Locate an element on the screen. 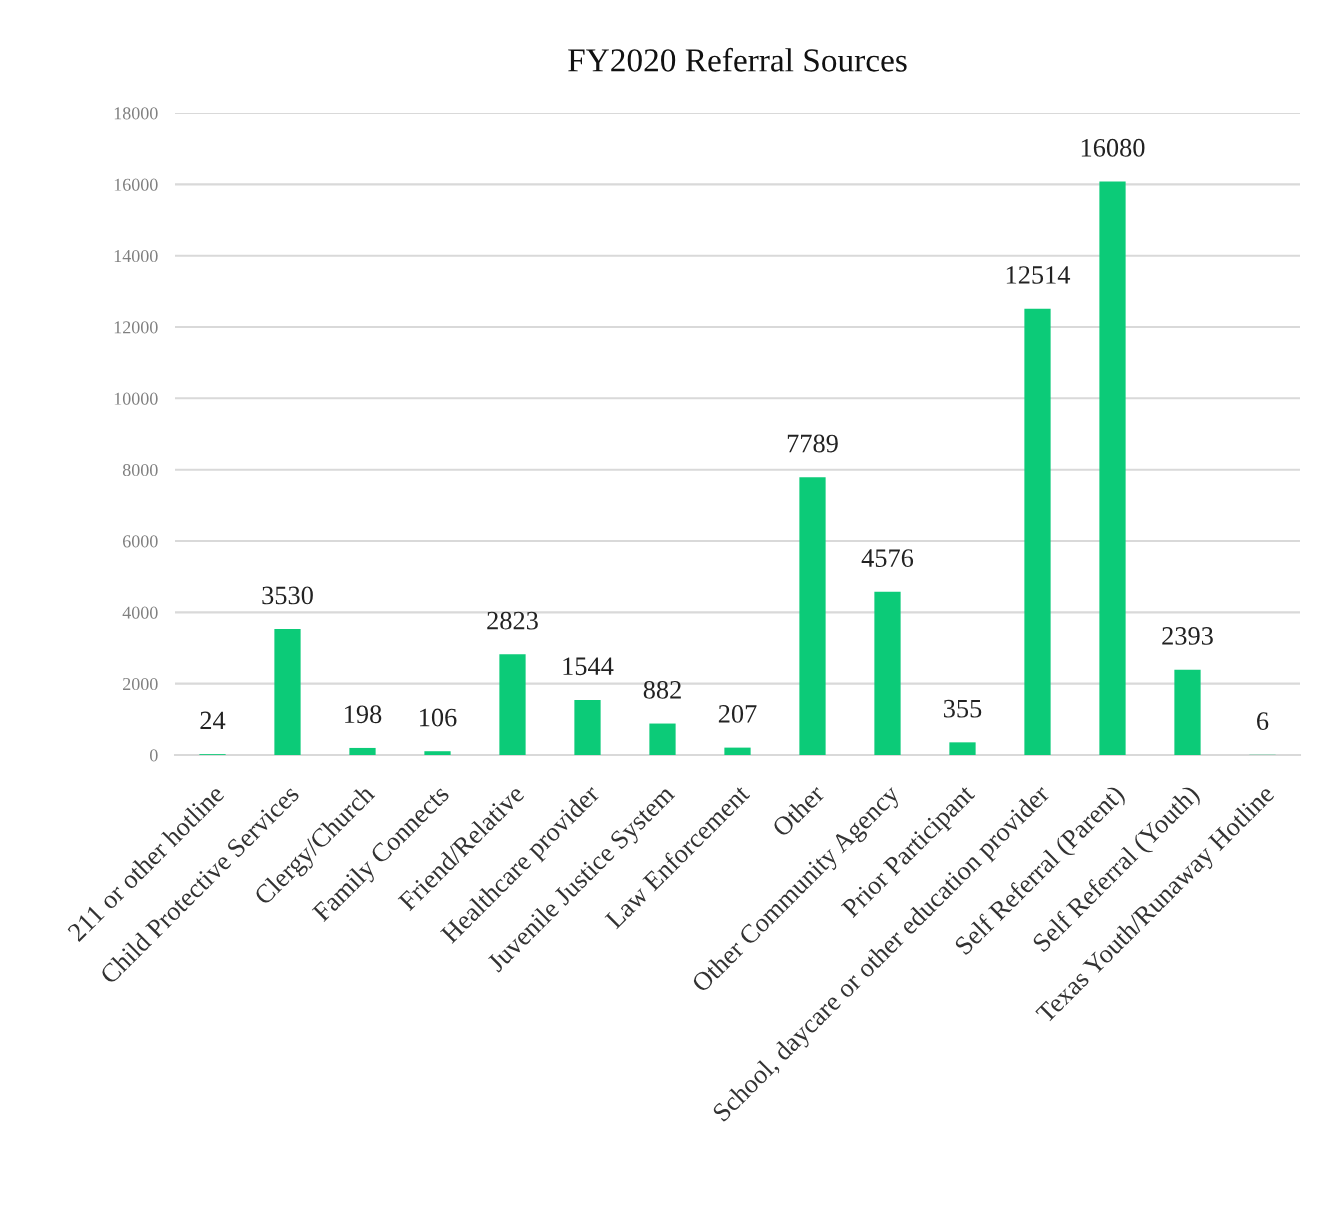 The height and width of the screenshot is (1218, 1333). data-label: 2393 is located at coordinates (1187, 636).